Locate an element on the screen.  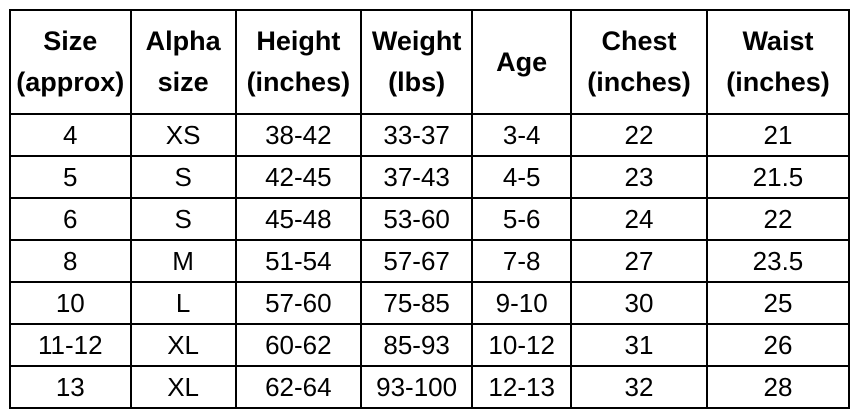
table-row: 6 S 45-48 53-60 5-6 24 22 is located at coordinates (429, 219).